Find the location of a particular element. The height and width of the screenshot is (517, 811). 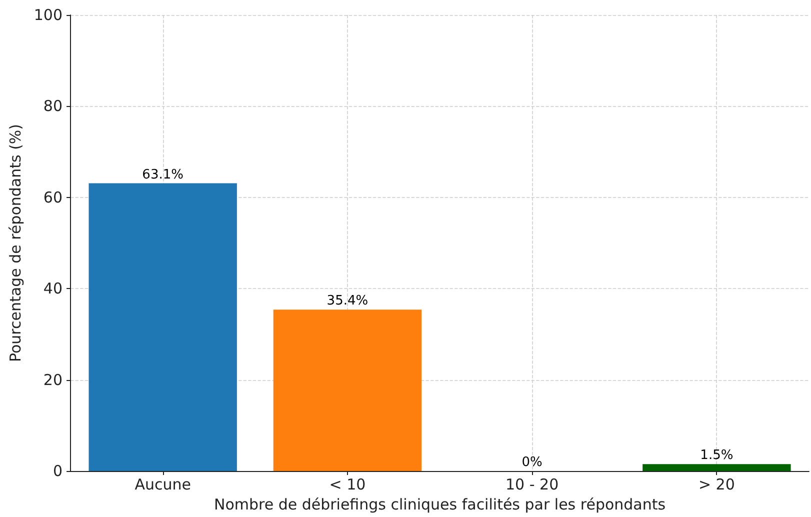

y-tick-label: 100 is located at coordinates (48, 15).